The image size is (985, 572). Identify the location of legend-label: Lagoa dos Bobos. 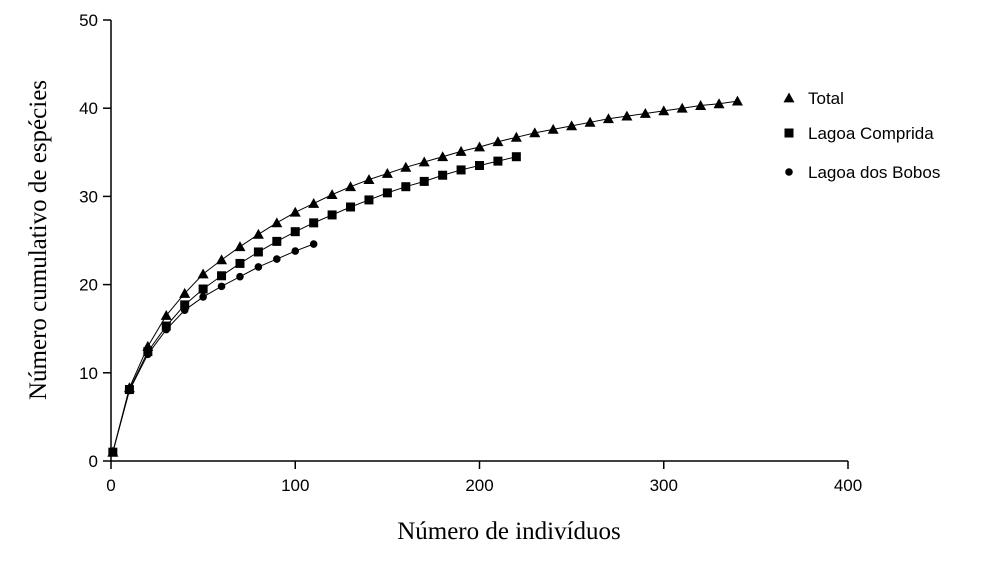
(874, 172).